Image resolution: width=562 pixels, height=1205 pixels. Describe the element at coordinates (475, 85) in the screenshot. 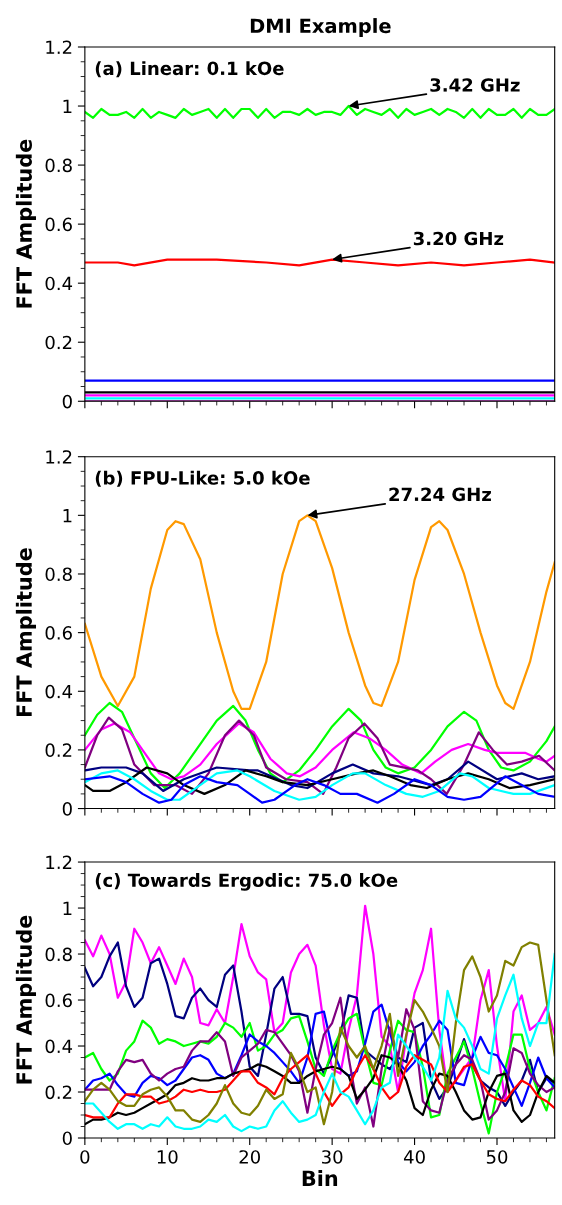

I see `annotation: 3.42 GHz` at that location.